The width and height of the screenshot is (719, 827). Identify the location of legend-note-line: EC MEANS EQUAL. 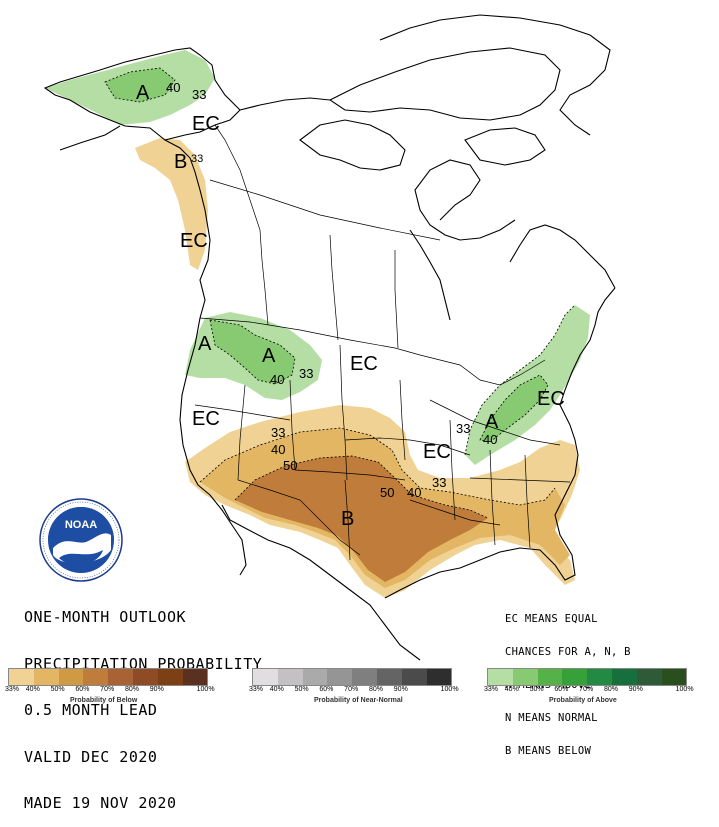
(551, 619).